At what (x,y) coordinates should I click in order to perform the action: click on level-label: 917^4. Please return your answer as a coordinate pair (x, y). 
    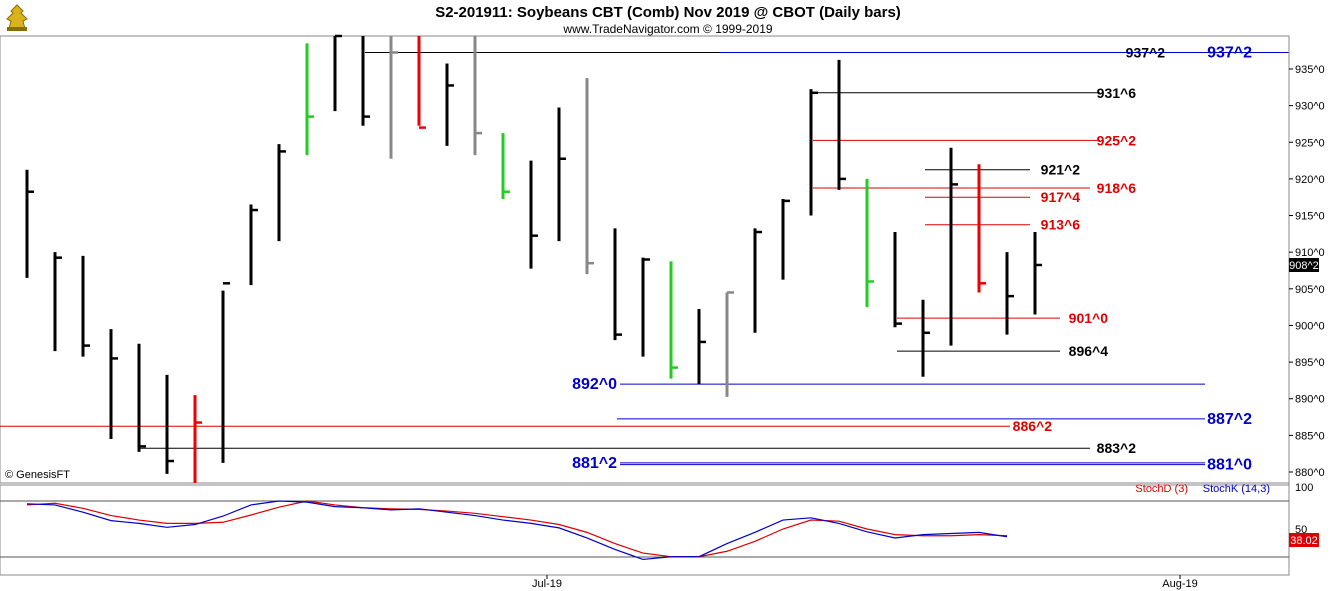
    Looking at the image, I should click on (1061, 197).